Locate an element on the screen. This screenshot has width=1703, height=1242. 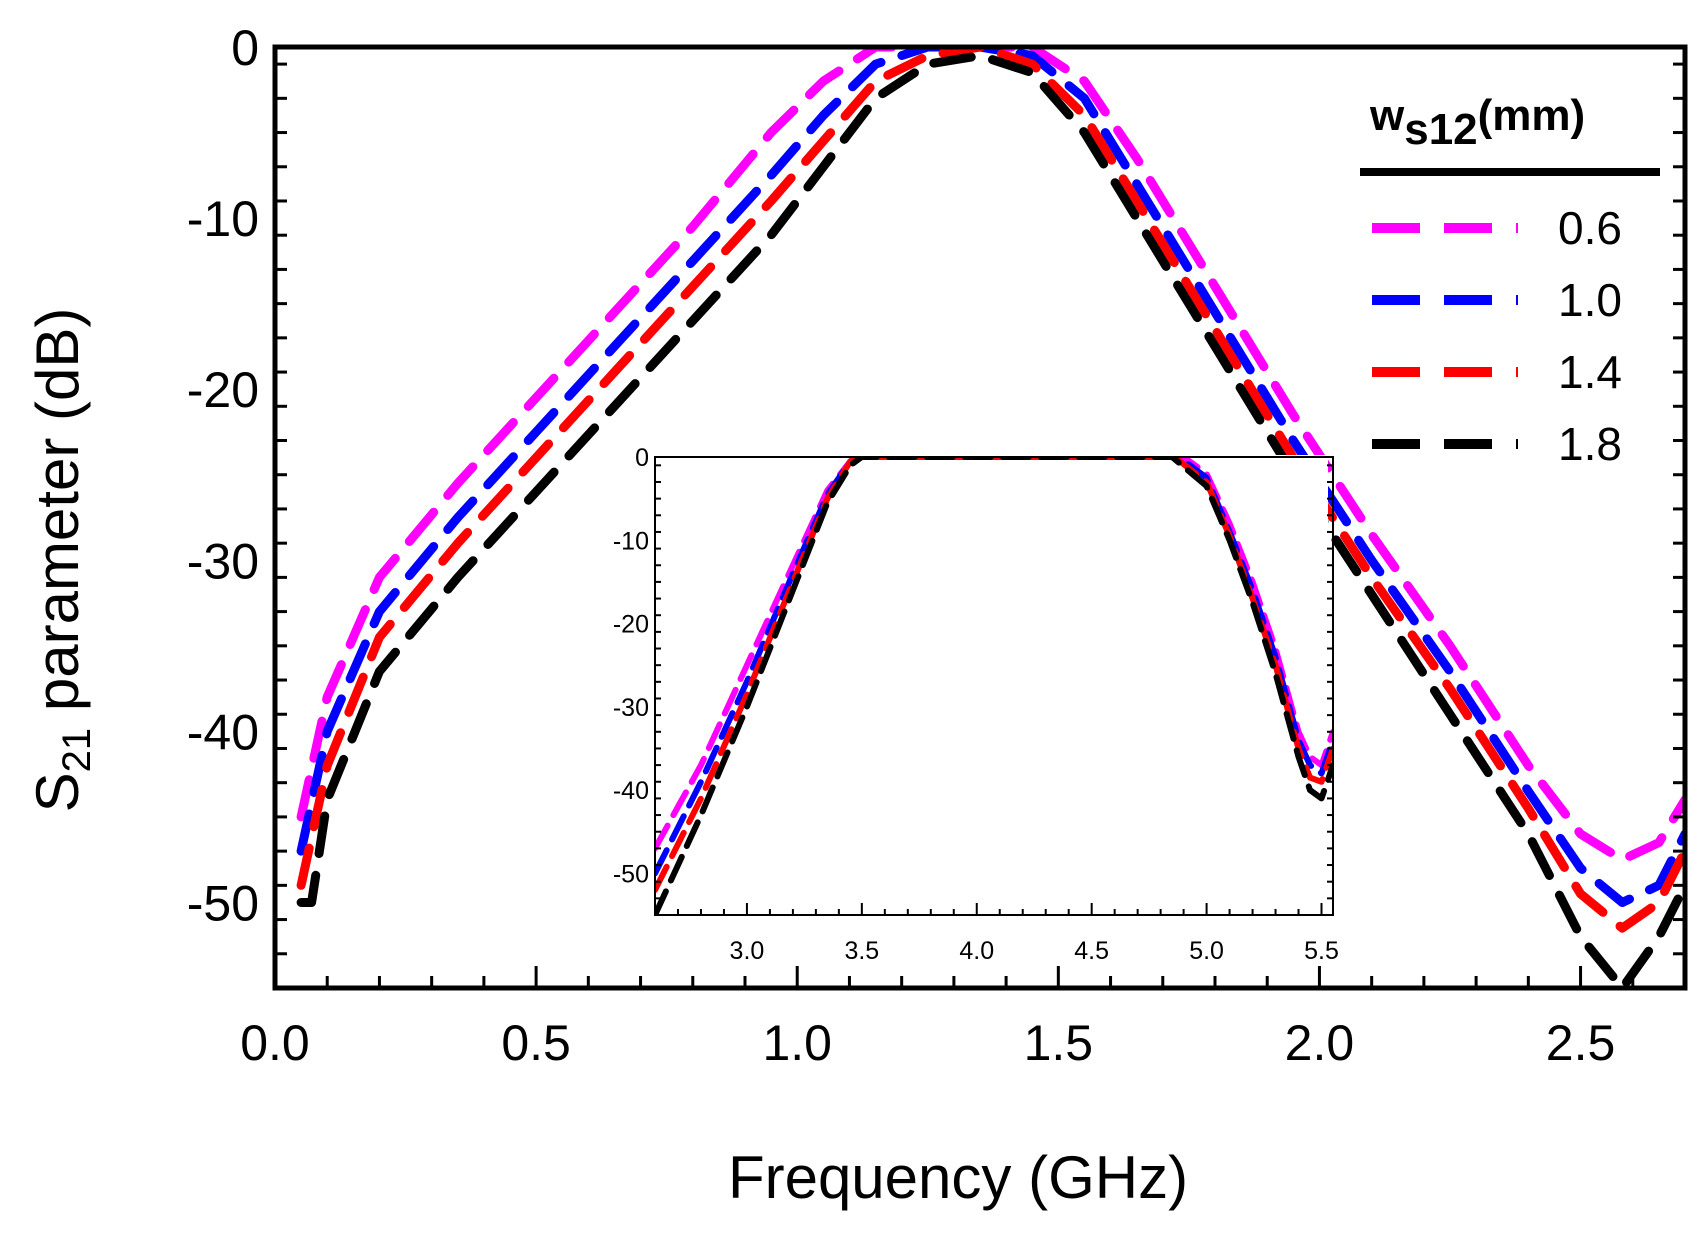
legend-title-sub: s12 is located at coordinates (1440, 129).